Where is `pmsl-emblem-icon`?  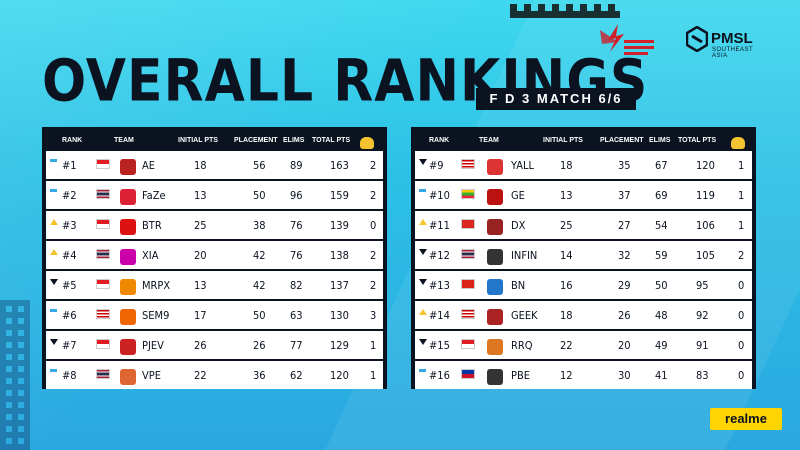
pmsl-emblem-icon is located at coordinates (697, 39).